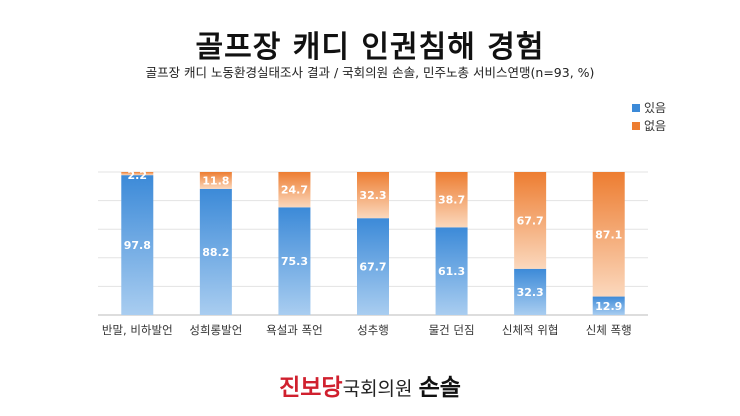 The height and width of the screenshot is (416, 740). I want to click on data-label-yes: 88.2, so click(215, 252).